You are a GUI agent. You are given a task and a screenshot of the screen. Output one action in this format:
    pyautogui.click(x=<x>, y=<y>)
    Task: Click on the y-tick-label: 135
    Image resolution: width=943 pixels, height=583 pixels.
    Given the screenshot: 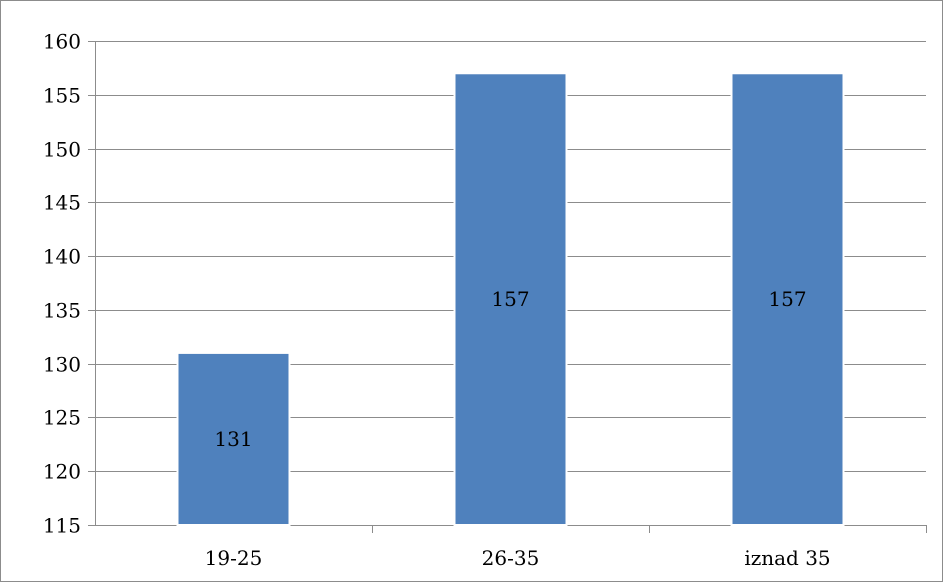 What is the action you would take?
    pyautogui.click(x=62, y=311)
    